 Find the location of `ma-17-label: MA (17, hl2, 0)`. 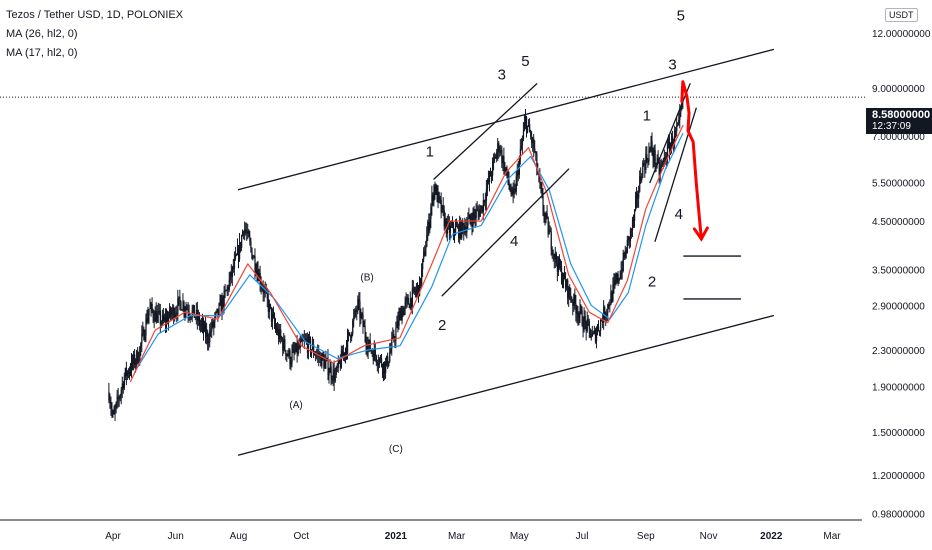

ma-17-label: MA (17, hl2, 0) is located at coordinates (42, 53).